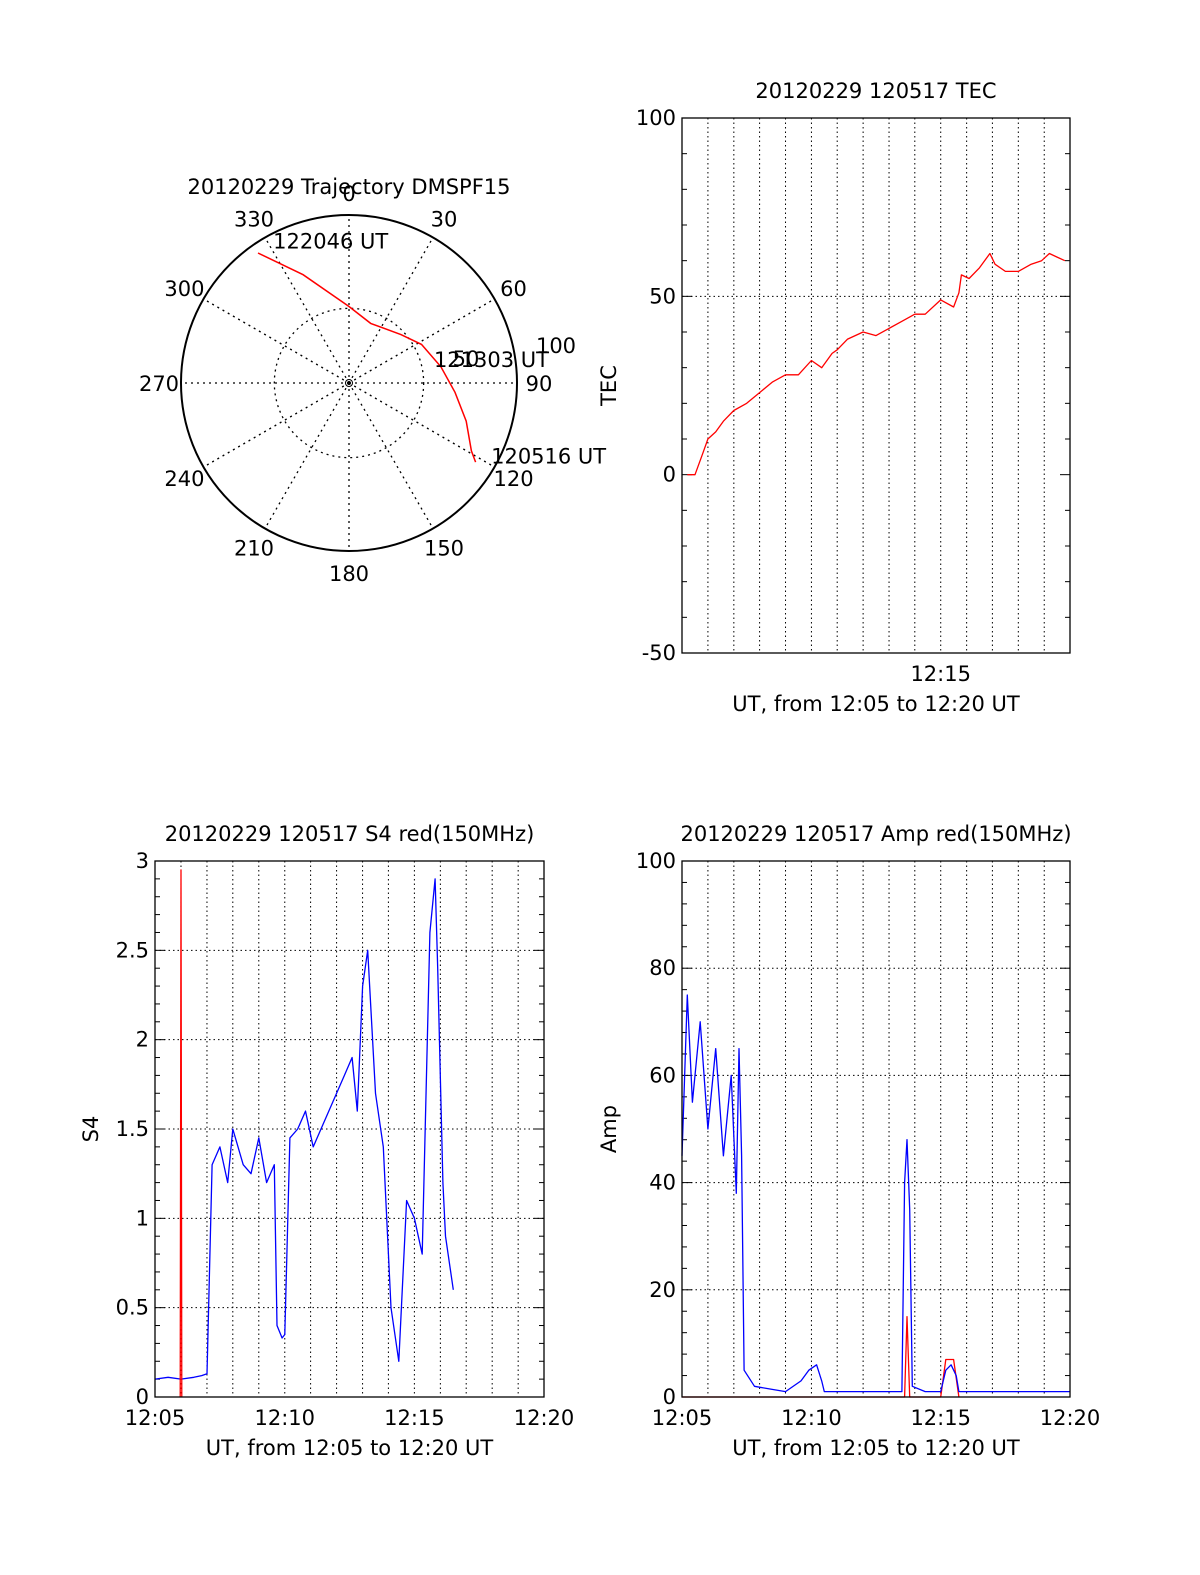 This screenshot has height=1575, width=1200. I want to click on tec-ylabel: TEC, so click(609, 386).